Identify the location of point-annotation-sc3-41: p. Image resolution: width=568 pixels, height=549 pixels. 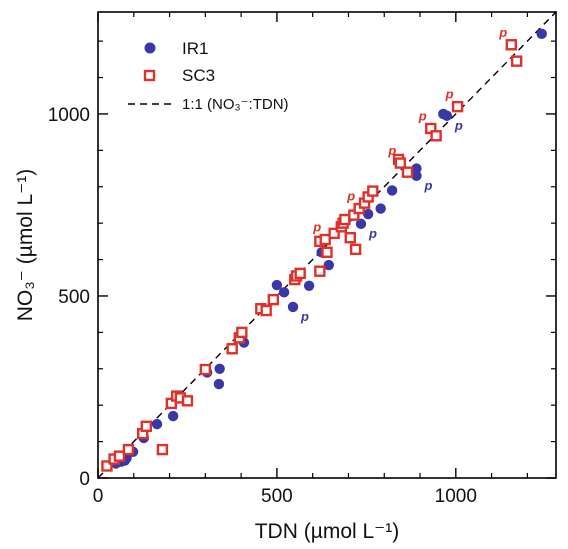
(449, 94).